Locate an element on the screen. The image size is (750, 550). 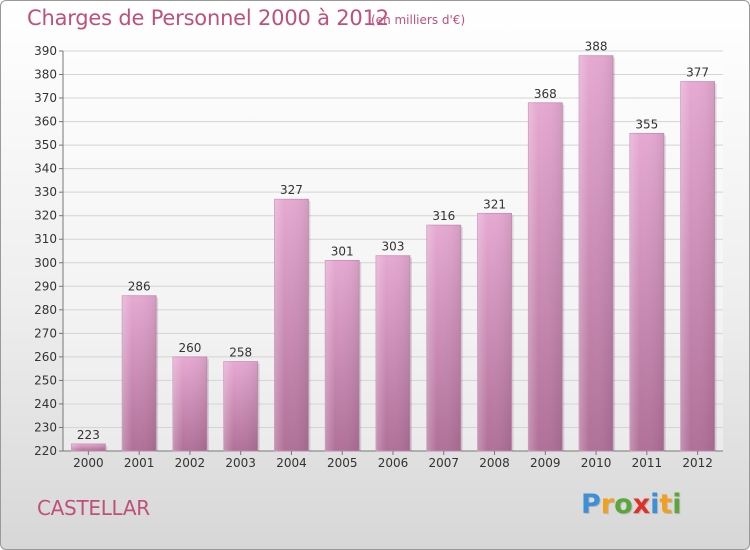
y-tick-label: 260 is located at coordinates (45, 357).